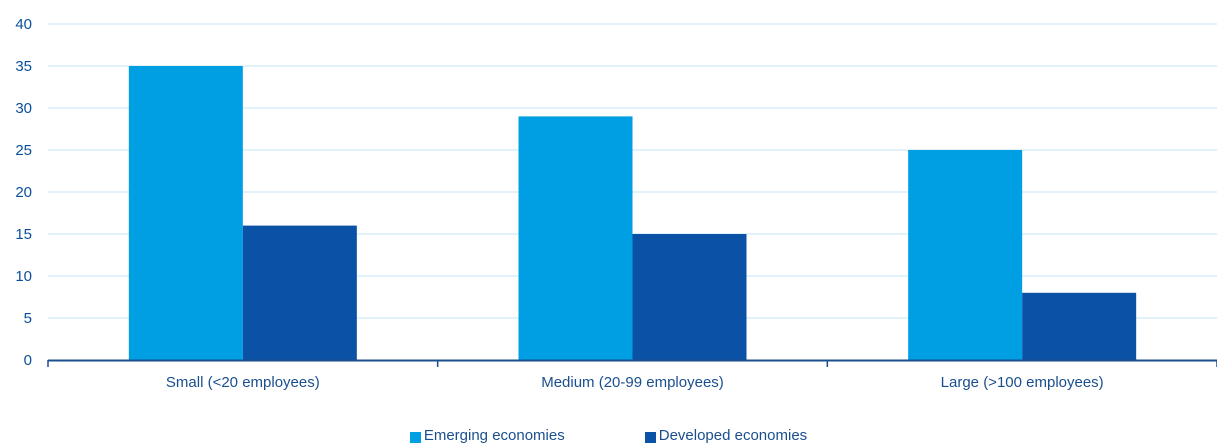 The image size is (1217, 448). I want to click on y-tick-label: 35, so click(23, 66).